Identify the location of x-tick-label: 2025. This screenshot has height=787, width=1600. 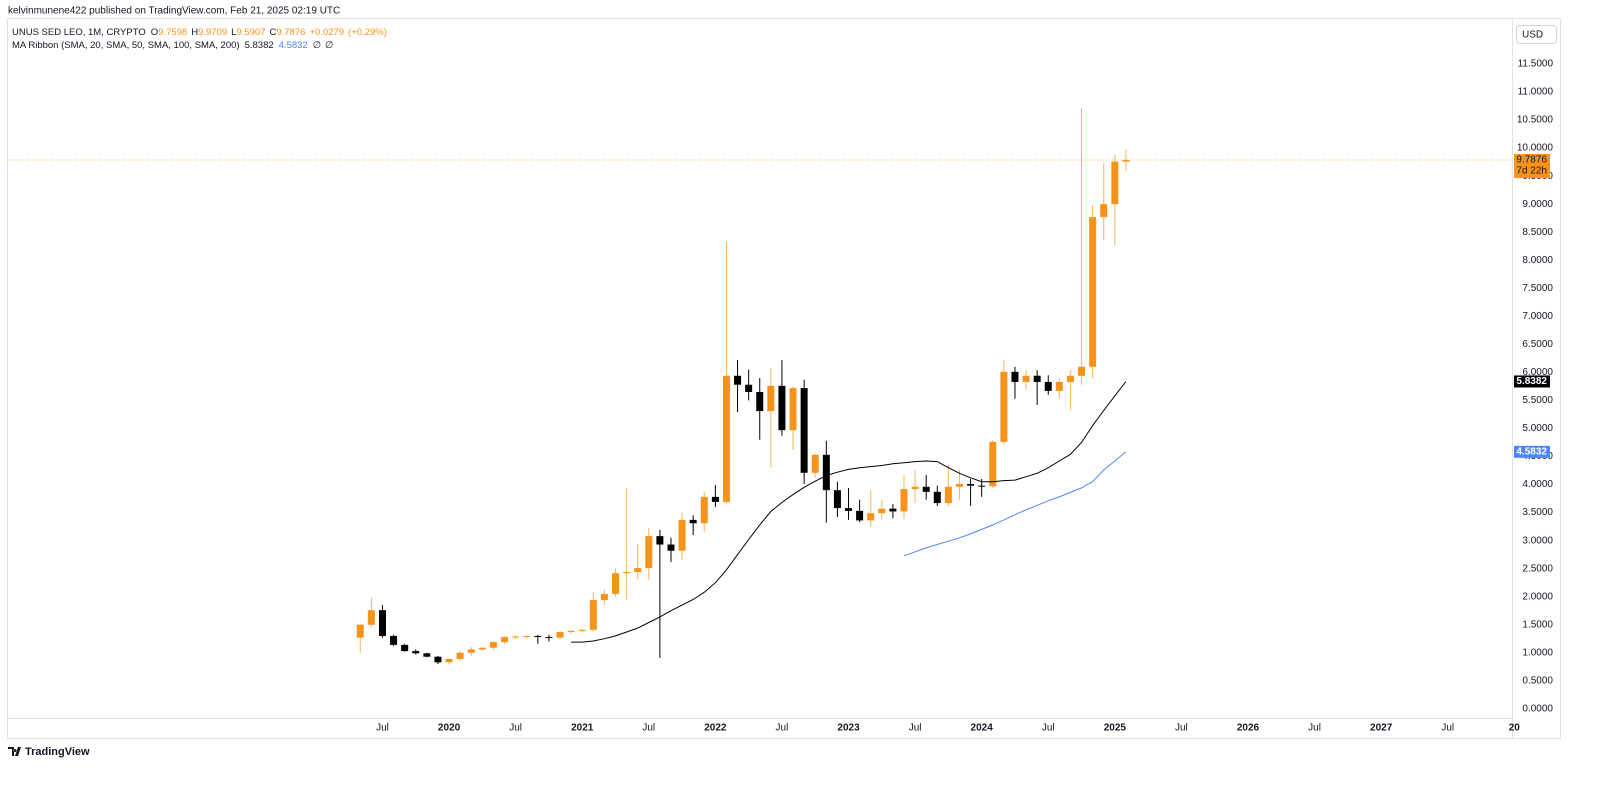
(1115, 728).